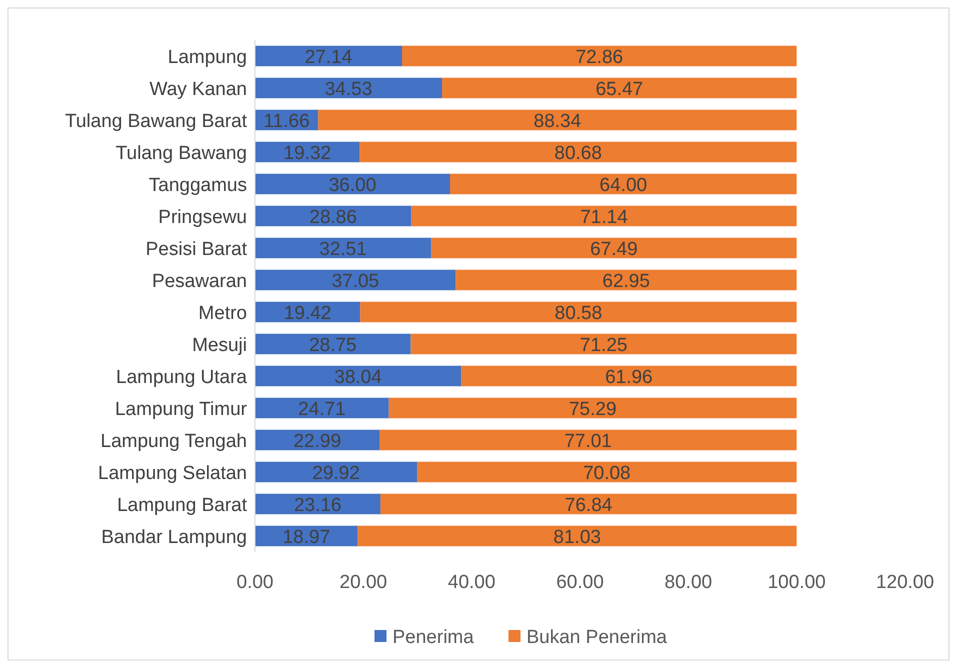 This screenshot has width=957, height=666. I want to click on y-tick-label: Tanggamus, so click(197, 185).